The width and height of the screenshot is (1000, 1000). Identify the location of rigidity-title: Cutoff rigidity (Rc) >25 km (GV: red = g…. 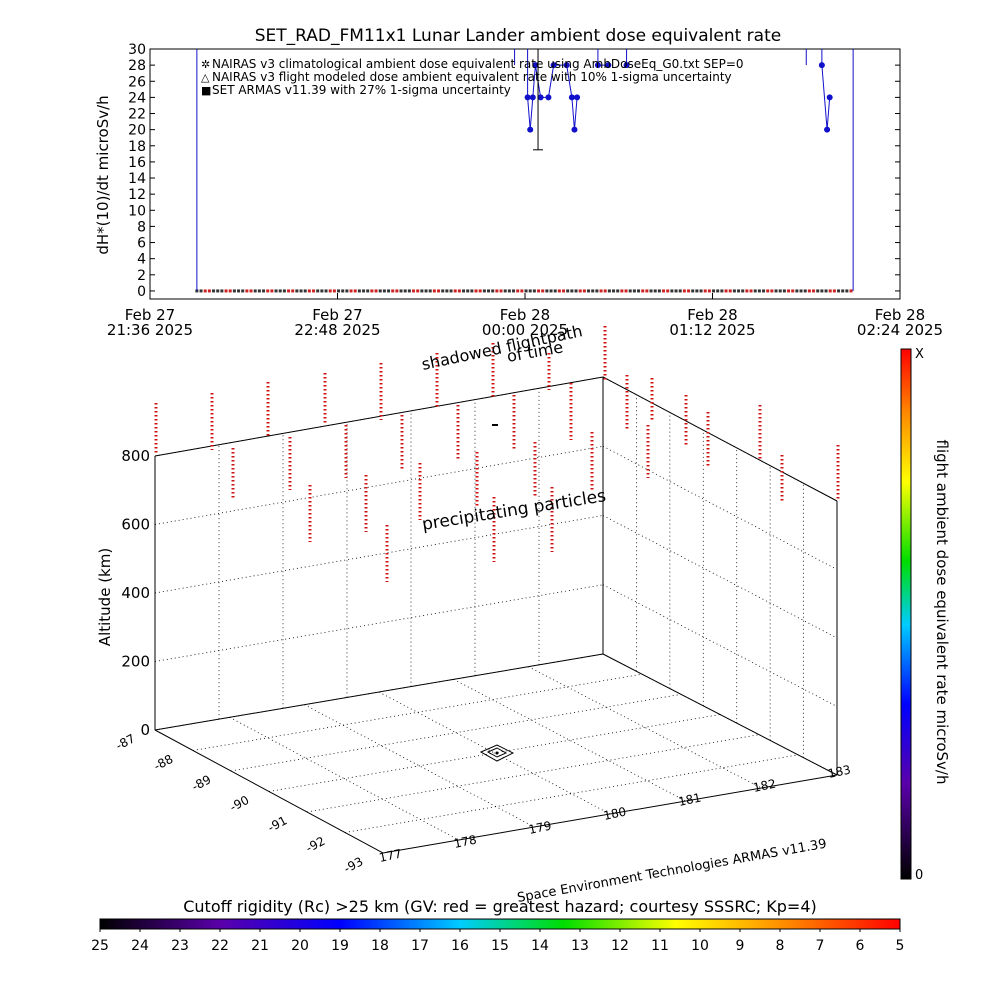
(500, 906).